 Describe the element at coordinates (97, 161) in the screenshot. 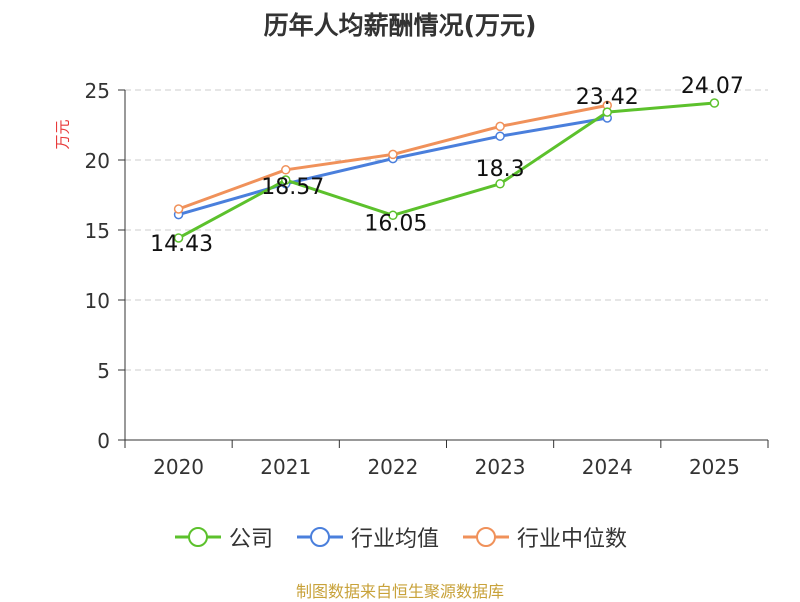

I see `y-tick-label: 20` at that location.